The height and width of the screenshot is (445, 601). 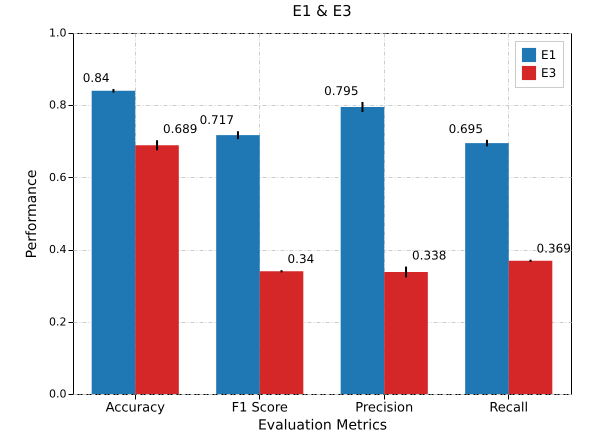 I want to click on x-axis-title: Evaluation Metrics, so click(x=323, y=426).